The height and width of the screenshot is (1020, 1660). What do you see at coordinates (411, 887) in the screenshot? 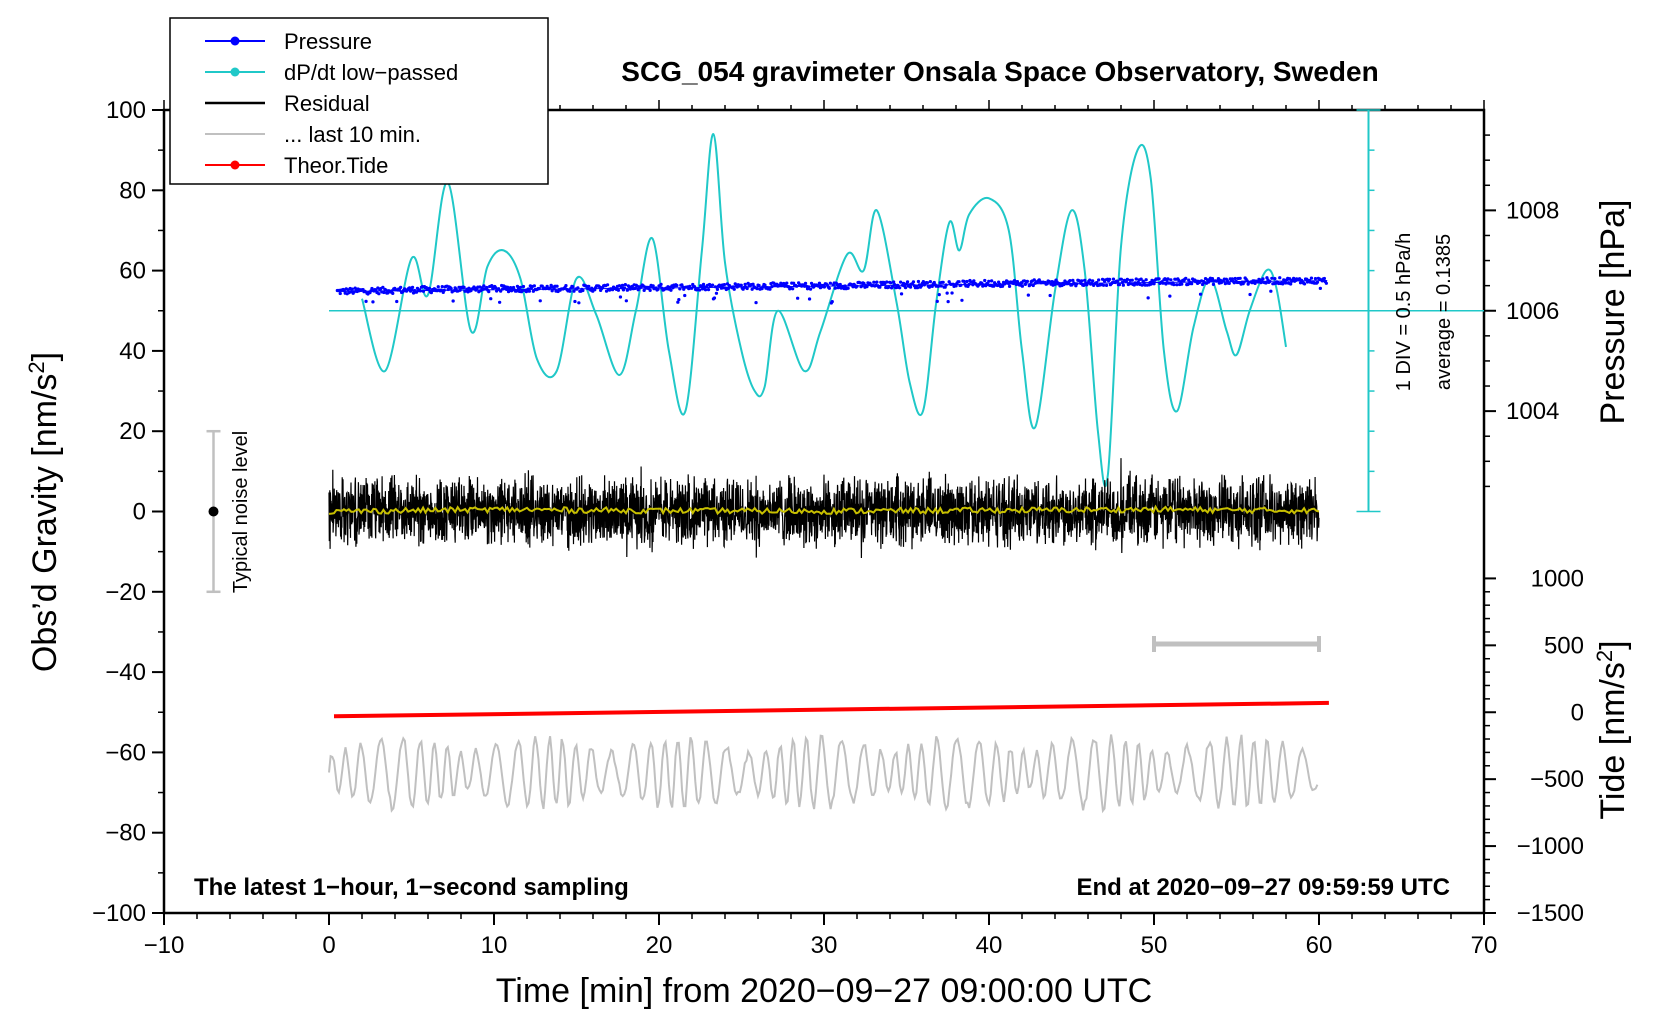
I see `note-left: The latest 1−hour, 1−second sampling` at bounding box center [411, 887].